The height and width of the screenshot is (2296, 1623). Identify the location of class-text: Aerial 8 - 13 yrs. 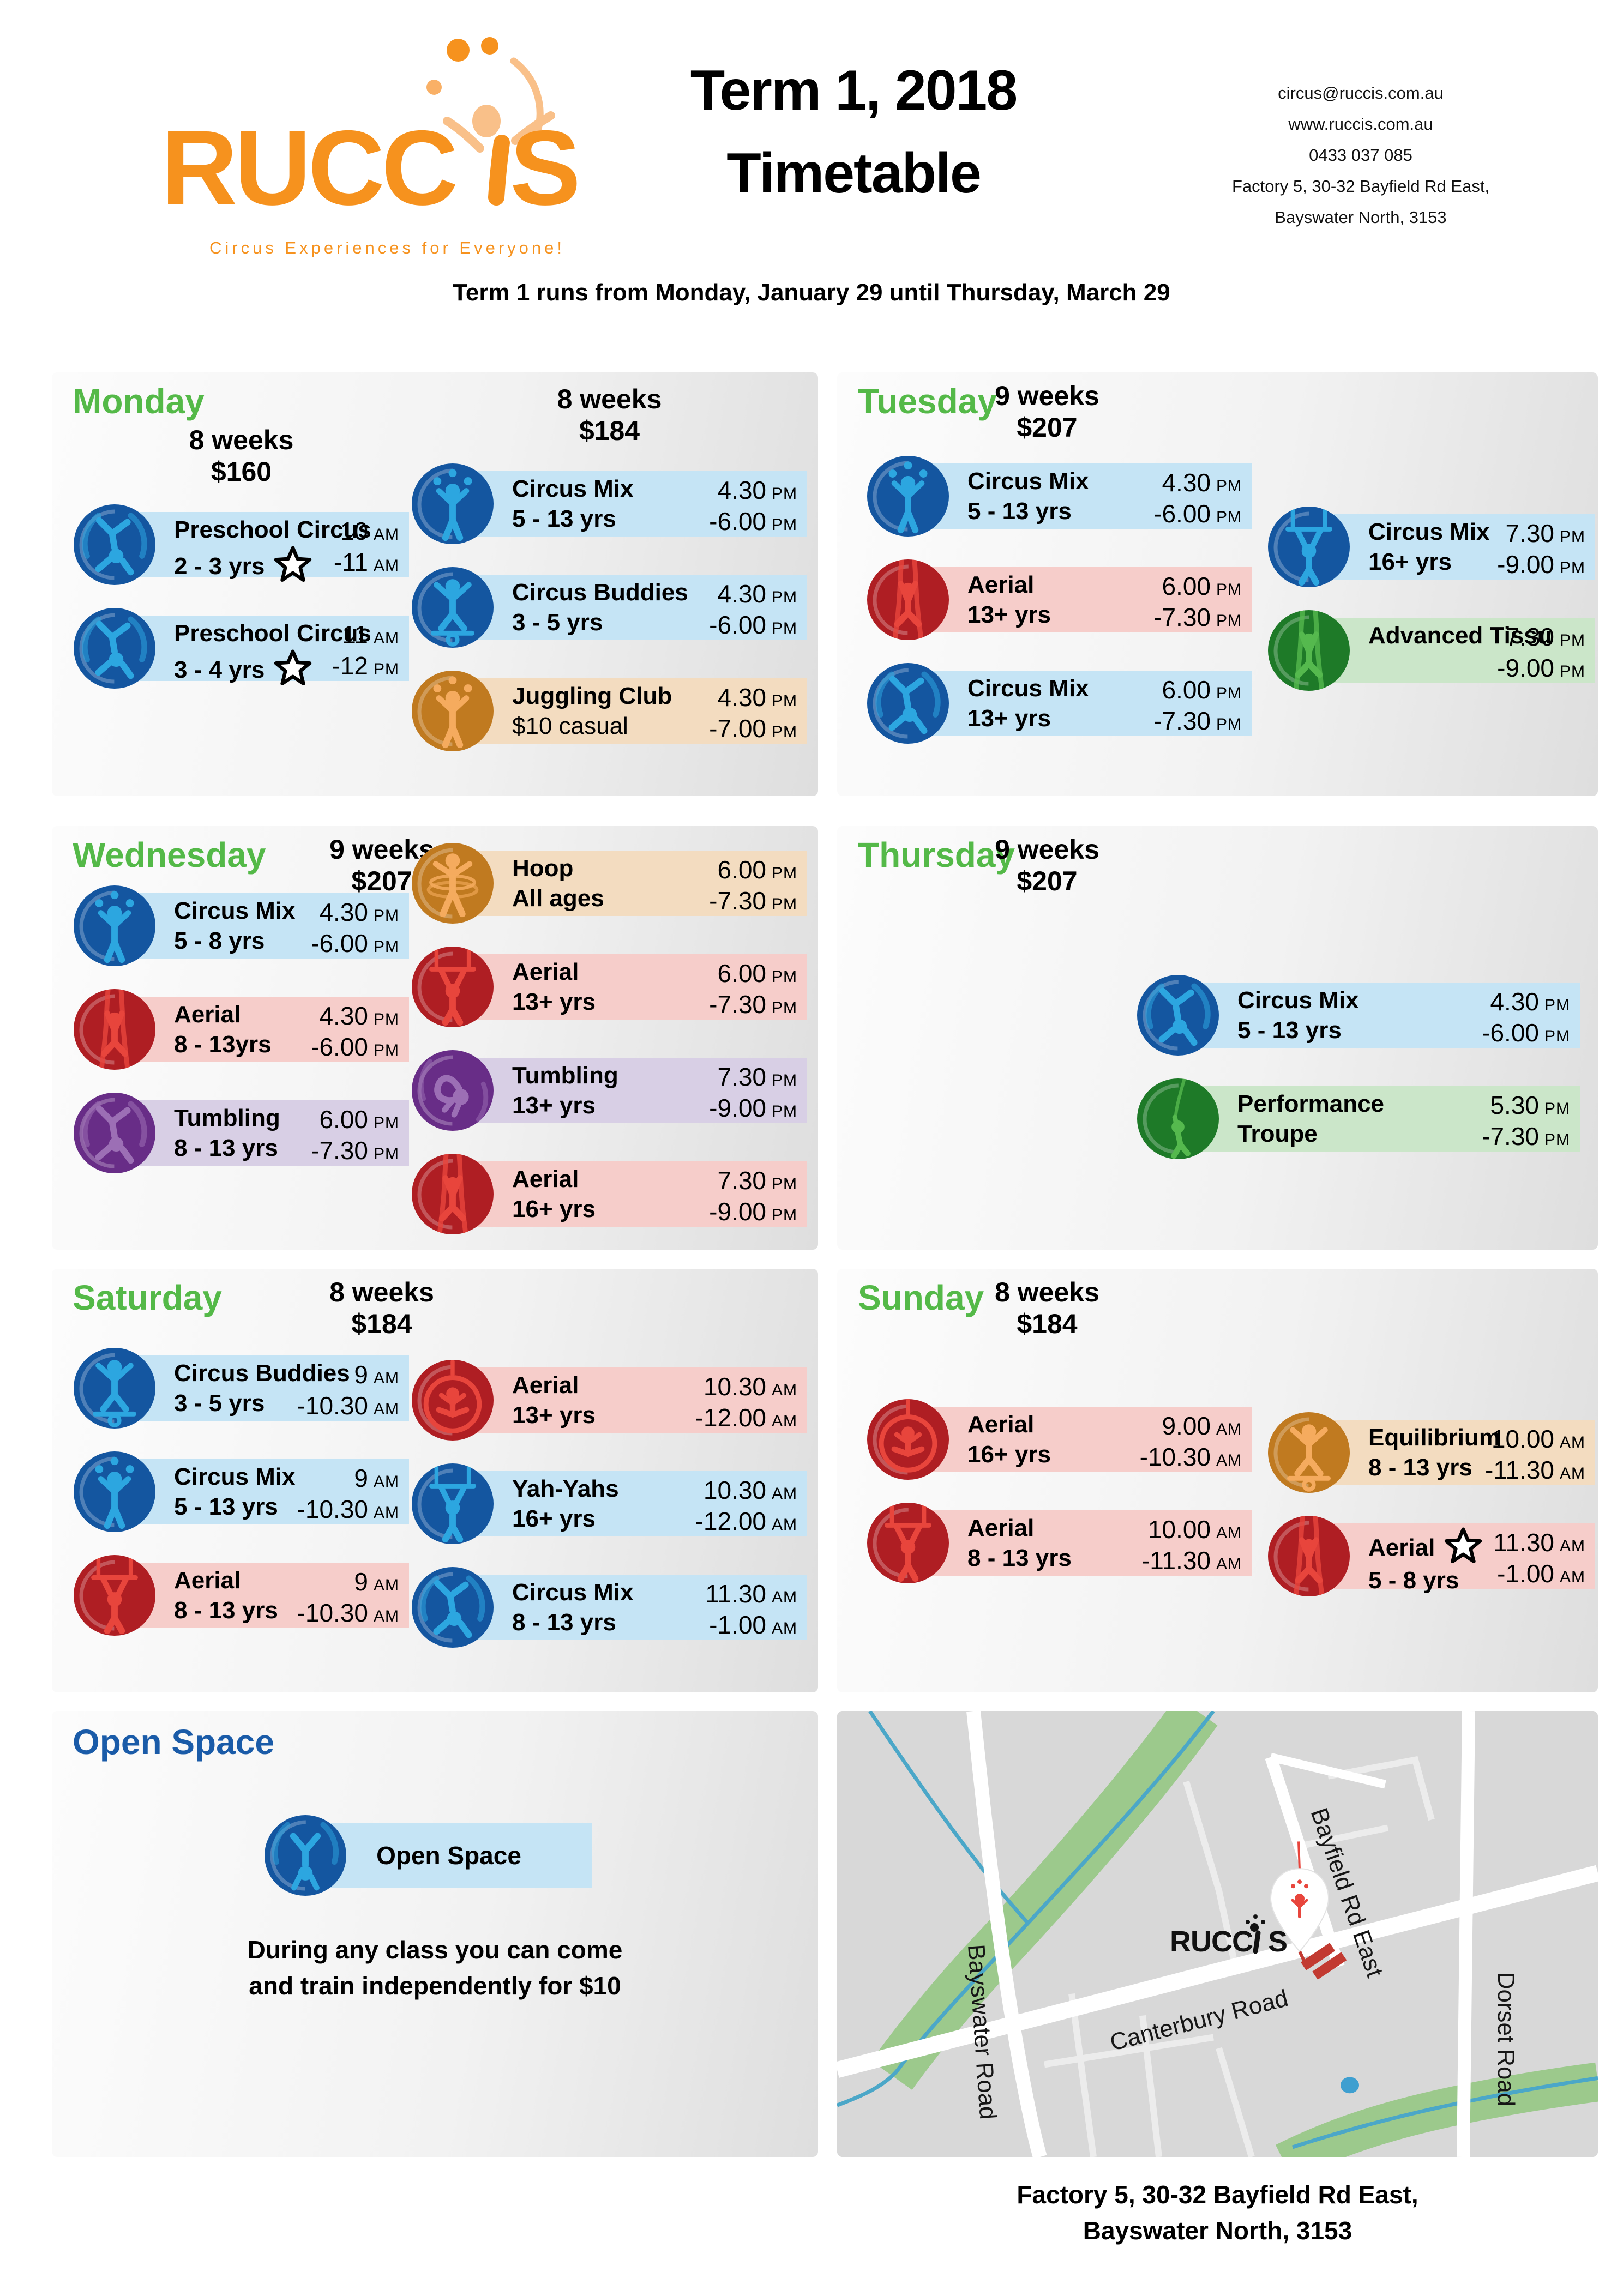
(1019, 1543).